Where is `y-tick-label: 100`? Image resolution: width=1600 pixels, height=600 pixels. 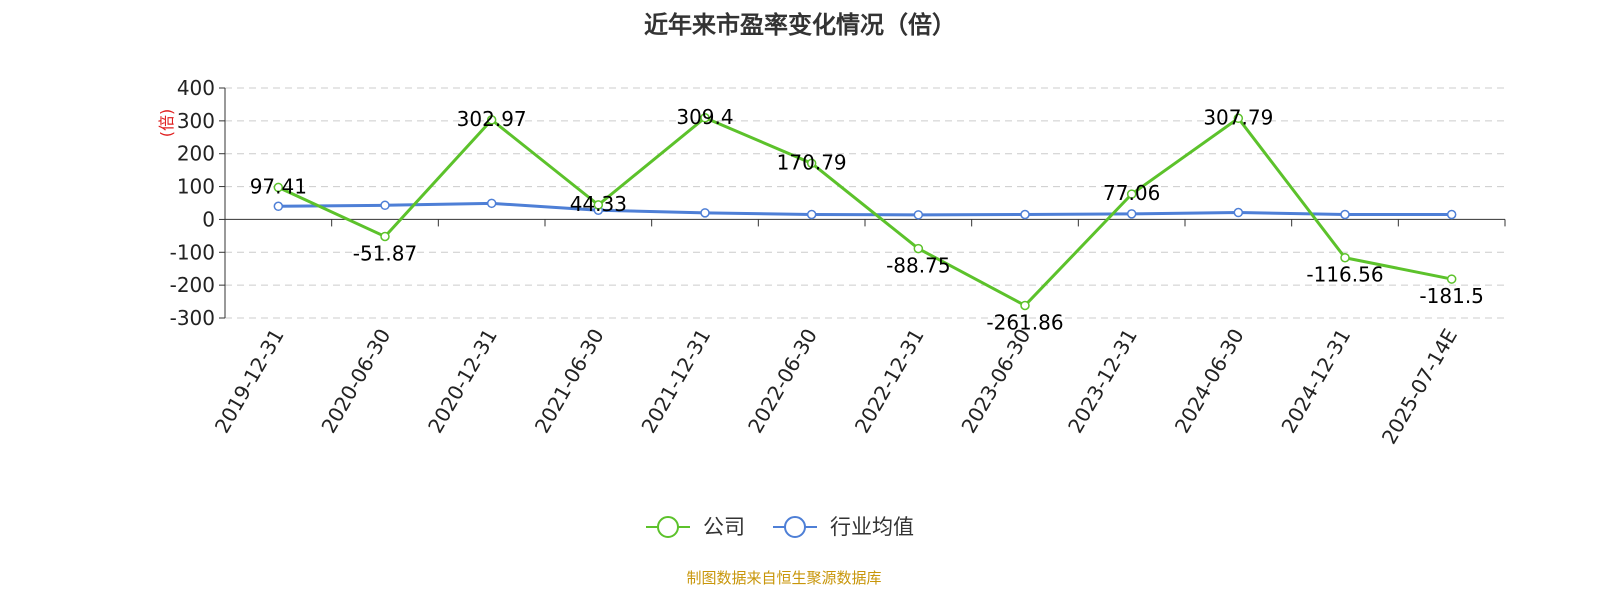 y-tick-label: 100 is located at coordinates (196, 187).